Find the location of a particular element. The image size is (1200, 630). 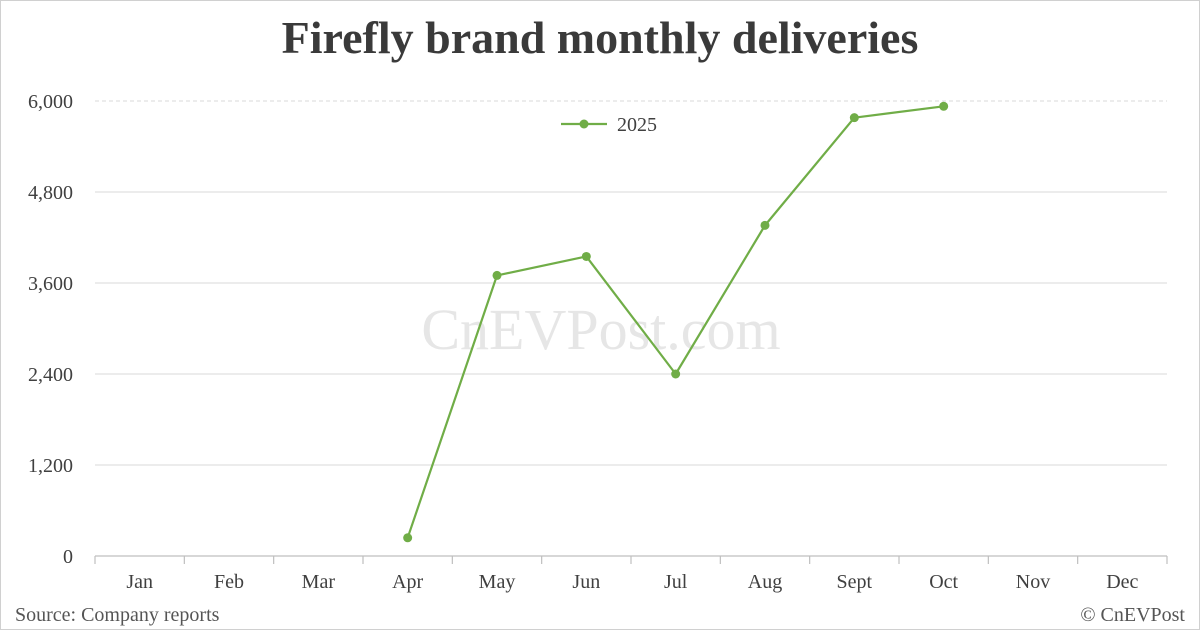

y-tick-label: 4,800 is located at coordinates (50, 193).